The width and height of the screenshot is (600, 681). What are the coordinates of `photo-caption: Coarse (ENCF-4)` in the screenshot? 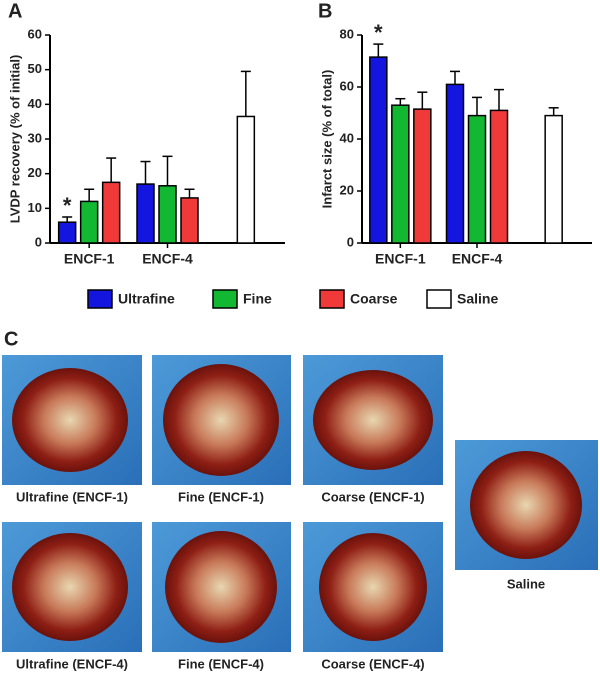 It's located at (372, 663).